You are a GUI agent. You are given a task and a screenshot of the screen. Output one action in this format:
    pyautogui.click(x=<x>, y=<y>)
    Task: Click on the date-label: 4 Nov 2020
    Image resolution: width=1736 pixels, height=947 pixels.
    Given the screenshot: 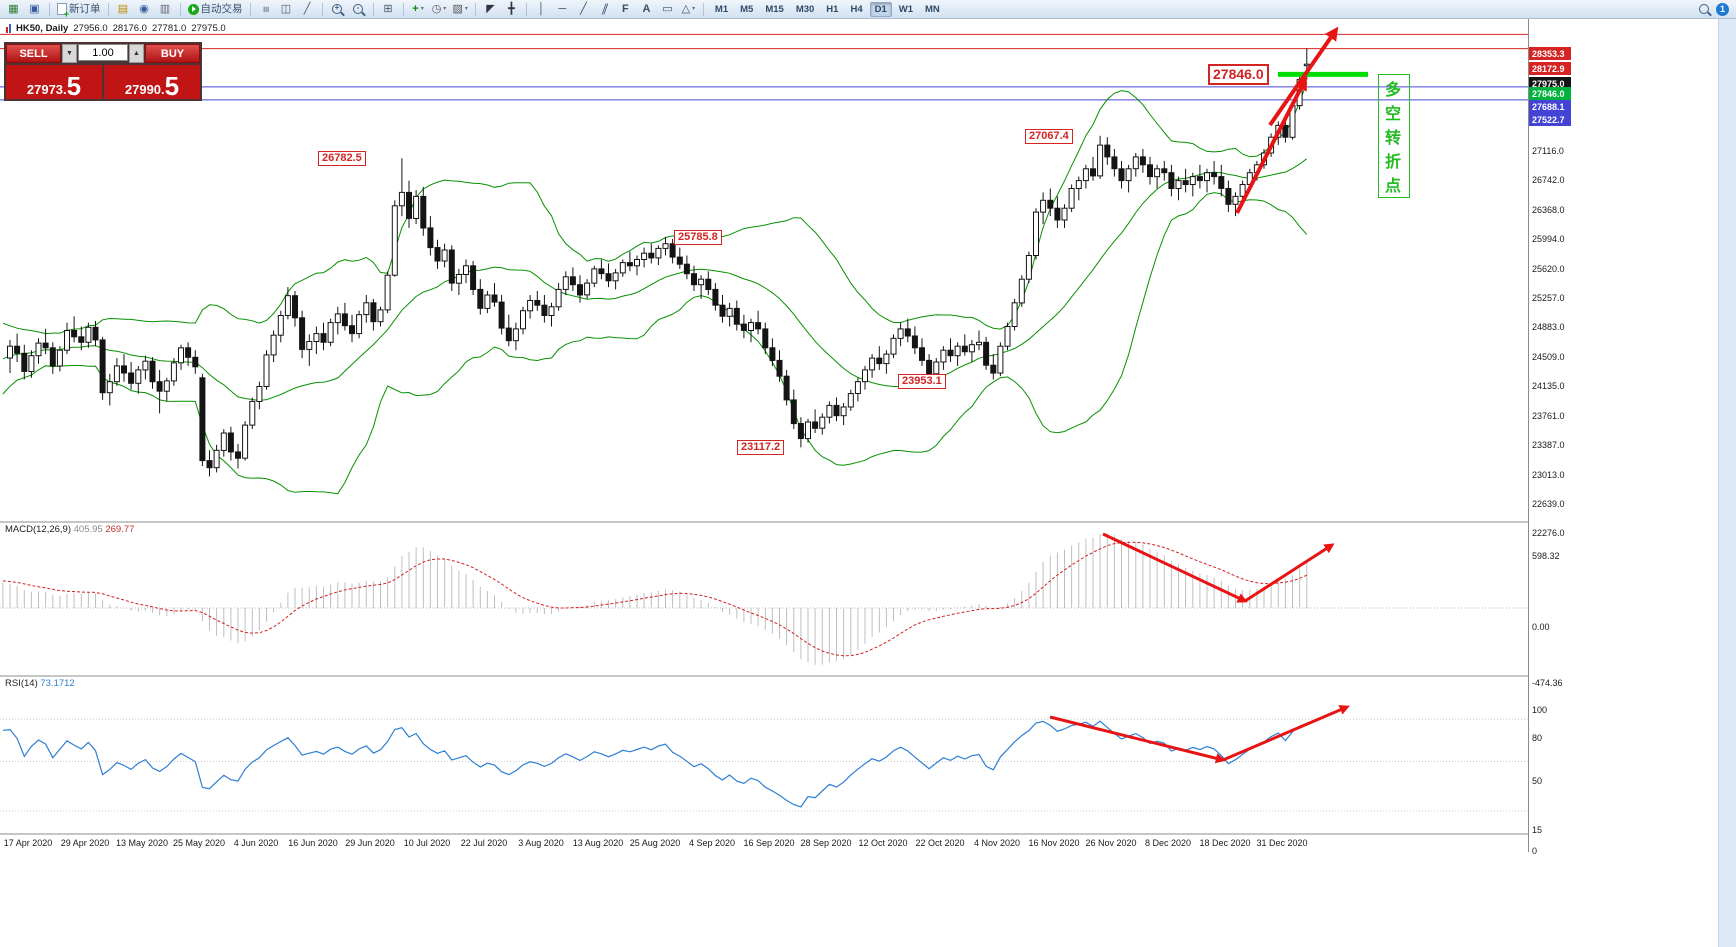 What is the action you would take?
    pyautogui.click(x=997, y=843)
    